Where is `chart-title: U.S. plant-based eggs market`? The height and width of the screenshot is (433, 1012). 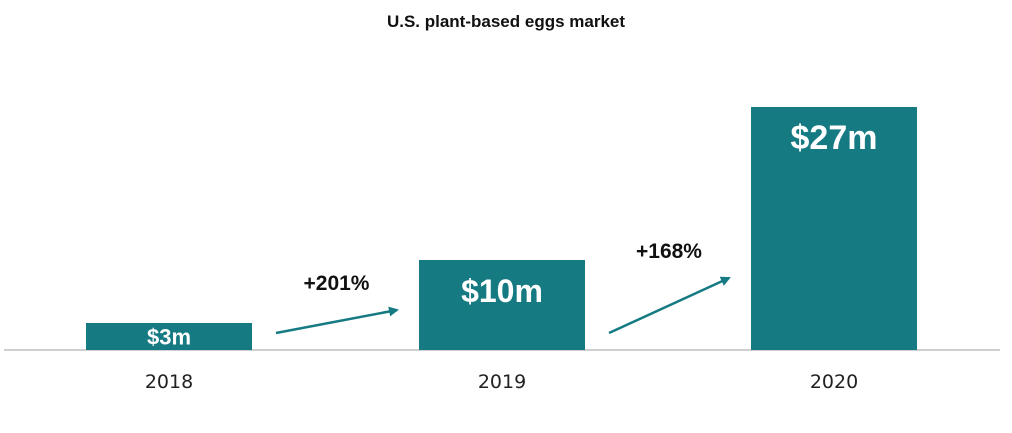
chart-title: U.S. plant-based eggs market is located at coordinates (506, 21).